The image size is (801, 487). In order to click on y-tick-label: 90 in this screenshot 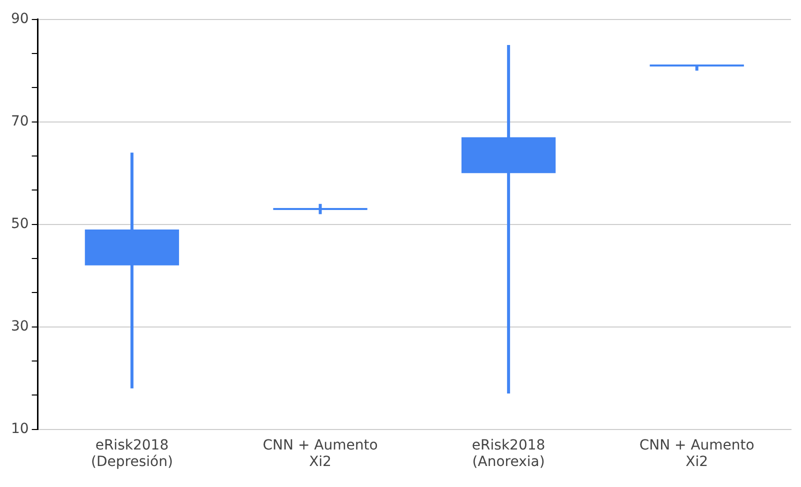, I will do `click(19, 19)`.